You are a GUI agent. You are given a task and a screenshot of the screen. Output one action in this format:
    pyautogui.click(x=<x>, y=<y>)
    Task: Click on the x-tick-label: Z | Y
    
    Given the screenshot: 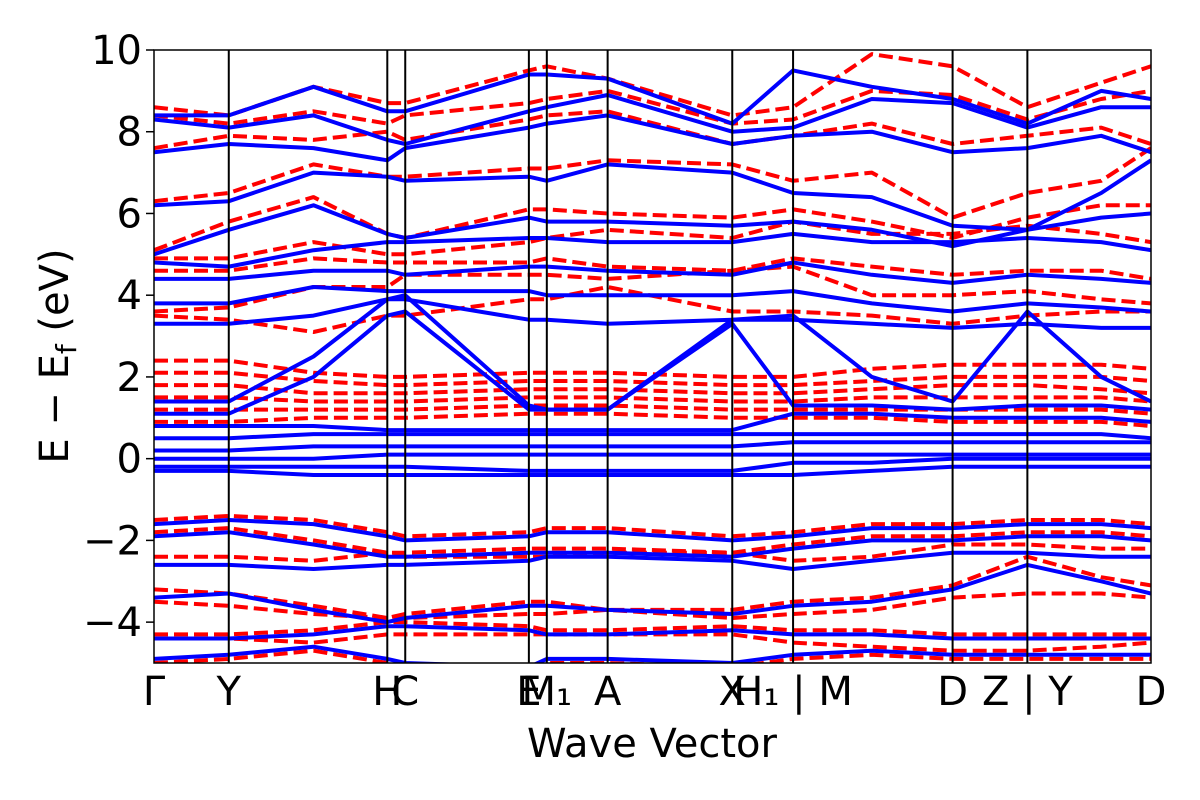 What is the action you would take?
    pyautogui.click(x=1027, y=692)
    